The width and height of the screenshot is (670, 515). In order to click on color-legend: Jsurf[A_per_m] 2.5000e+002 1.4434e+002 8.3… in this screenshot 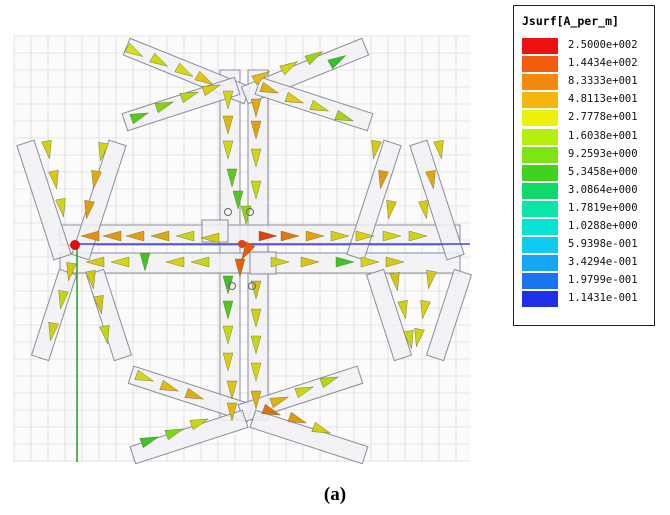, I will do `click(584, 165)`.